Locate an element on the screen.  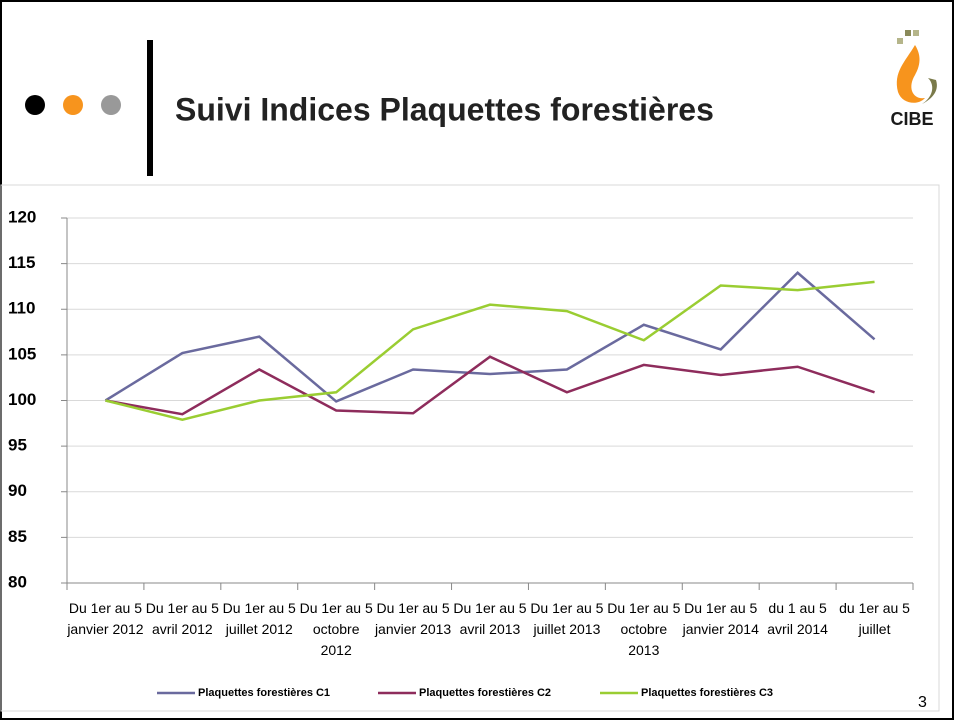
y-tick-label: 85 is located at coordinates (17, 536).